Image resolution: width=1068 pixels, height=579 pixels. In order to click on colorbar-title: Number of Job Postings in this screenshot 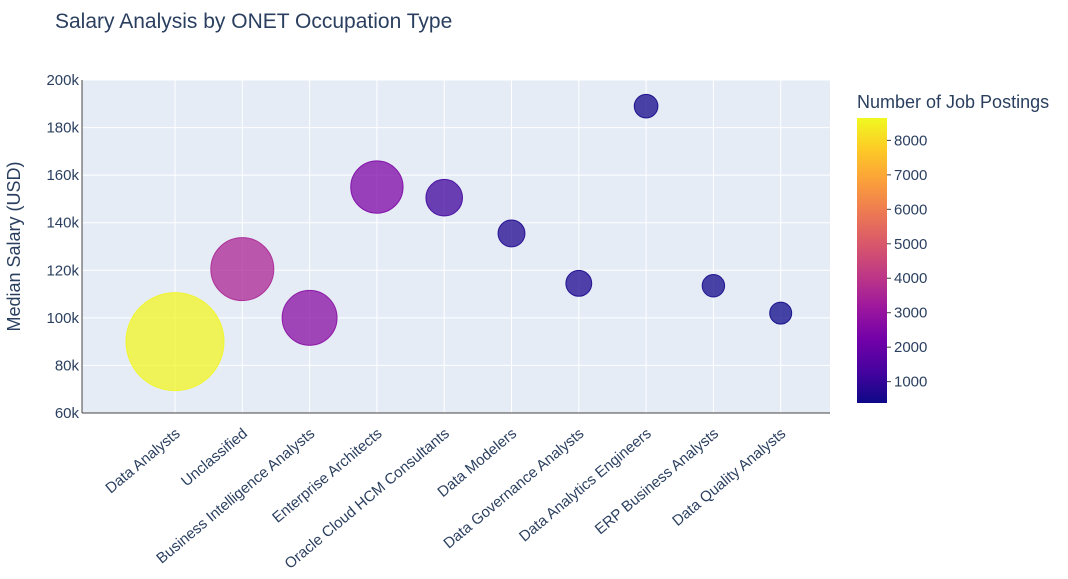, I will do `click(953, 102)`.